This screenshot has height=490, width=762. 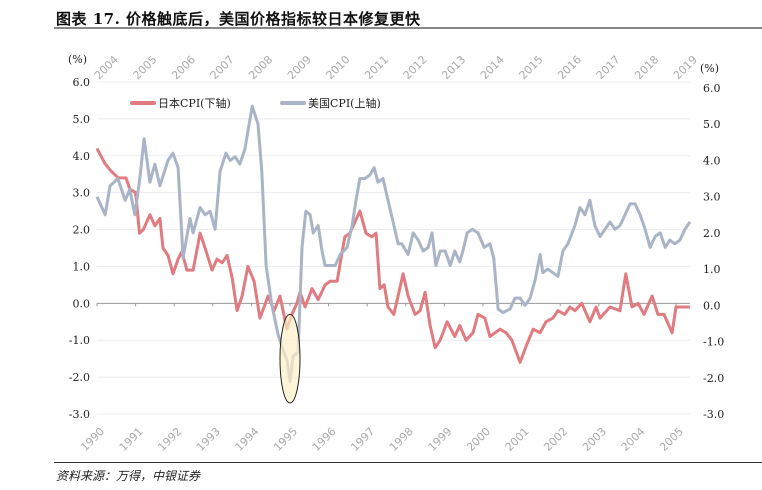 What do you see at coordinates (260, 67) in the screenshot?
I see `top-x-tick-label: 2008` at bounding box center [260, 67].